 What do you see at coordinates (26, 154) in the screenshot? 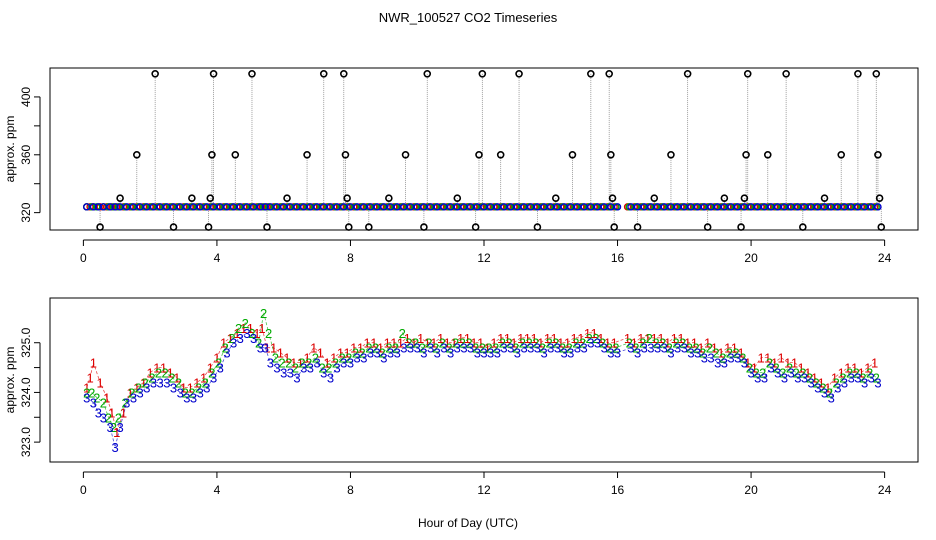
I see `y-tick-label: 360` at bounding box center [26, 154].